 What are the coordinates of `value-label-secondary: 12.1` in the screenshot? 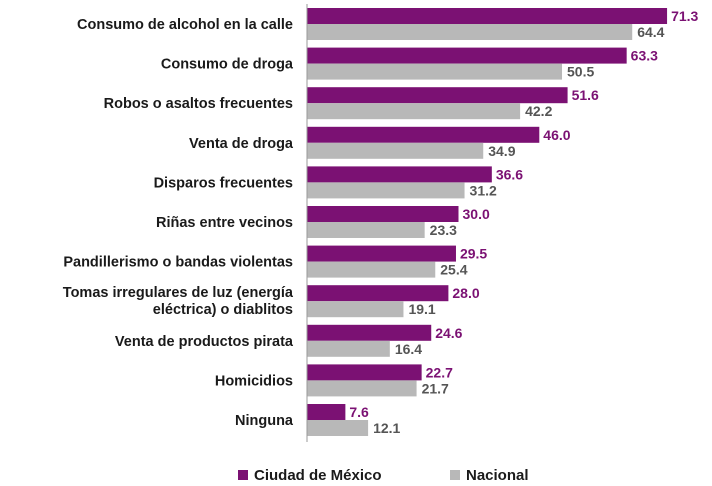 It's located at (386, 428).